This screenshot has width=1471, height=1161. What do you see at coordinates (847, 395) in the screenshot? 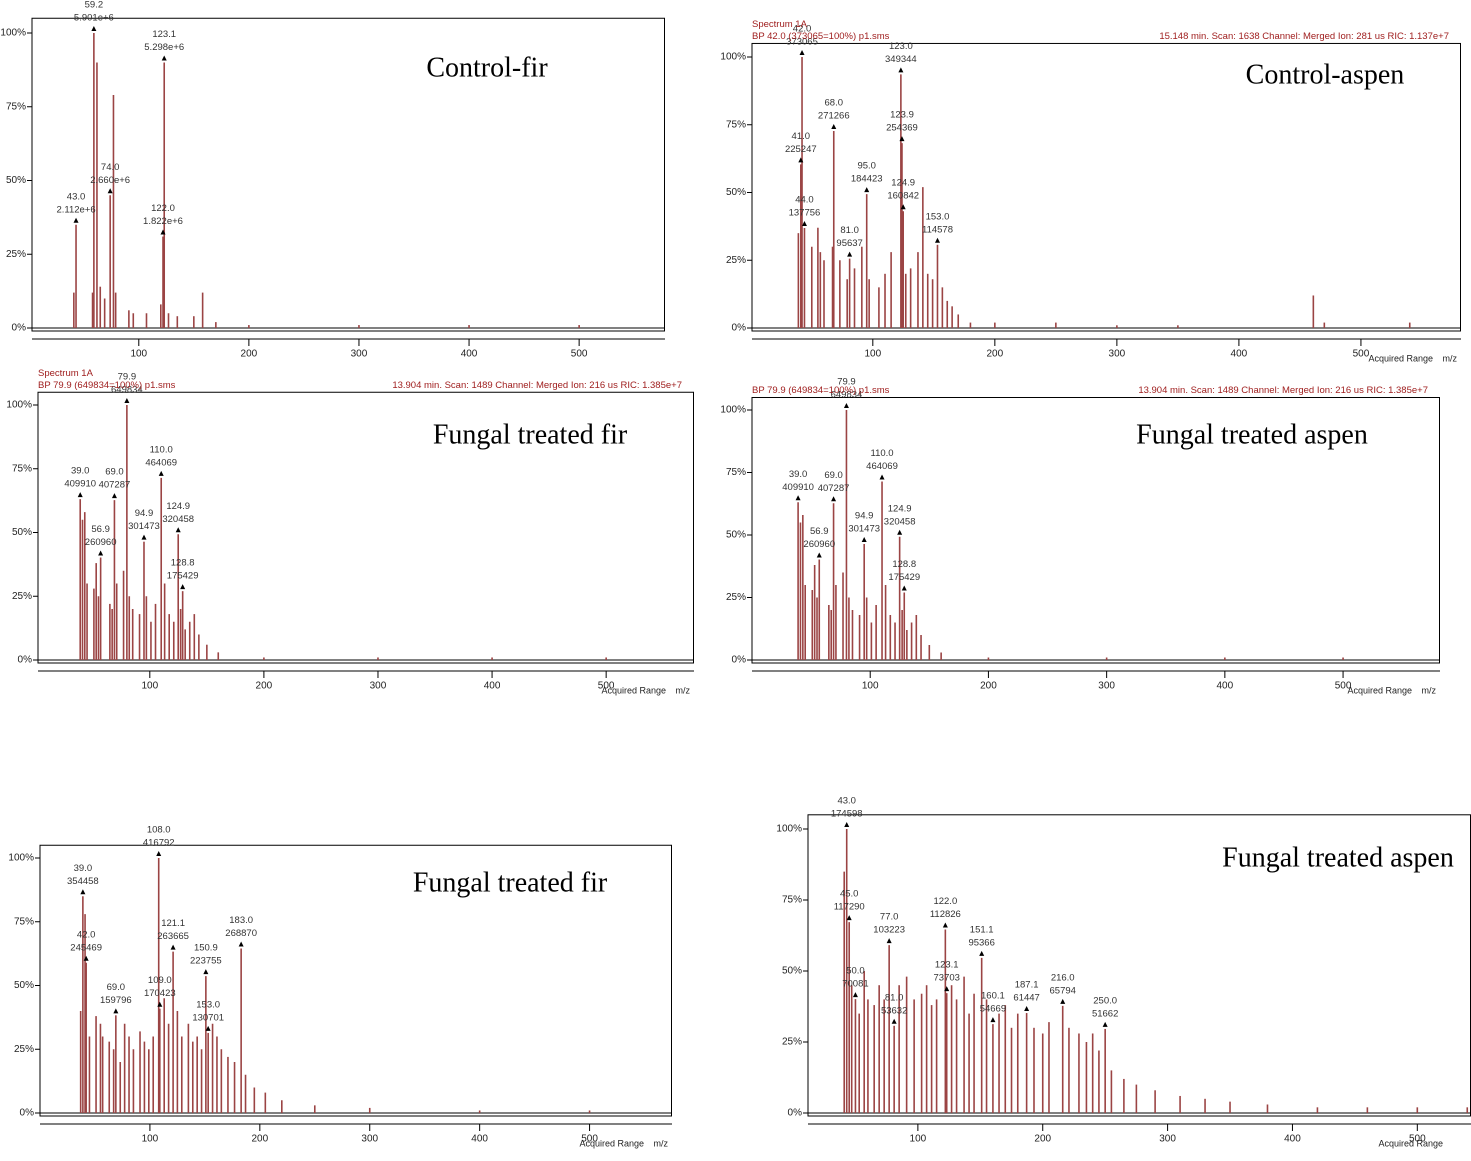
I see `peak-intensity-label: 649834` at bounding box center [847, 395].